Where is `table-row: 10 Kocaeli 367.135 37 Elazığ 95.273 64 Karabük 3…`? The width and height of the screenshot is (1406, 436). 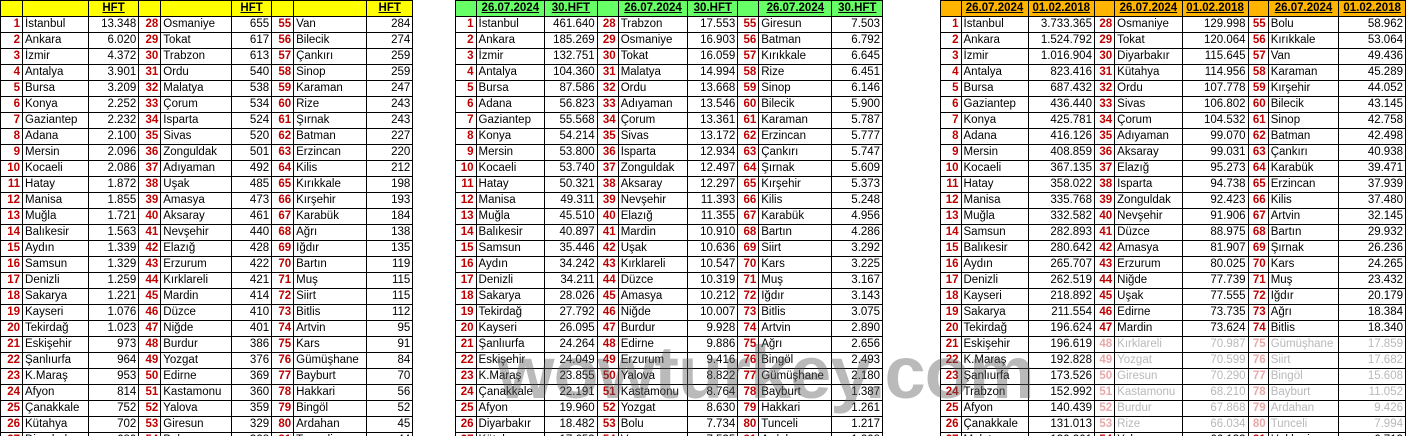
table-row: 10 Kocaeli 367.135 37 Elazığ 95.273 64 Karabük 3… is located at coordinates (1173, 168).